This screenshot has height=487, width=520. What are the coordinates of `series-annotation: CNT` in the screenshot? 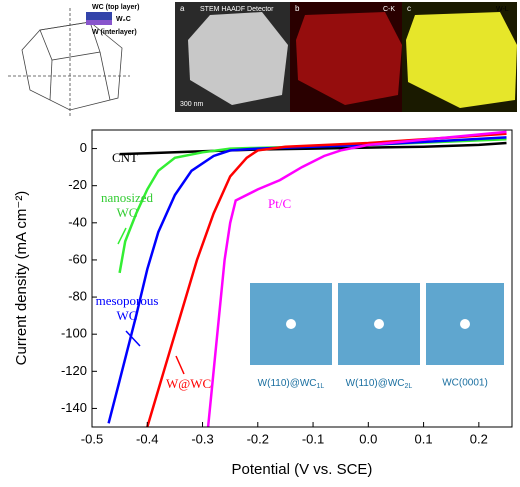 It's located at (125, 157).